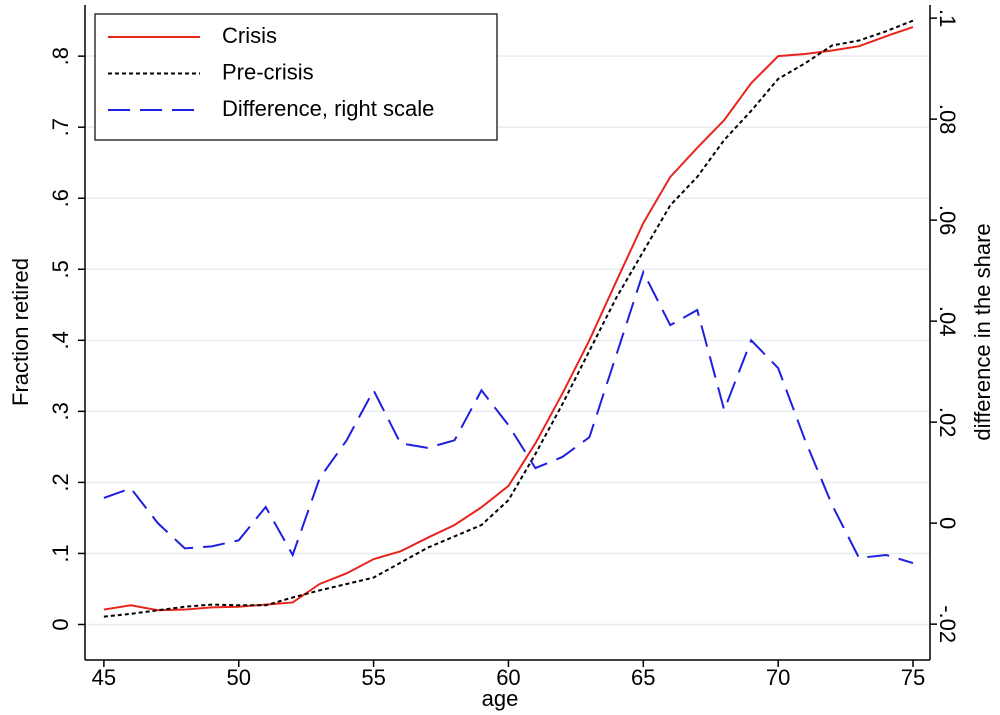 The width and height of the screenshot is (1000, 715). I want to click on y-tick-label: .7, so click(60, 127).